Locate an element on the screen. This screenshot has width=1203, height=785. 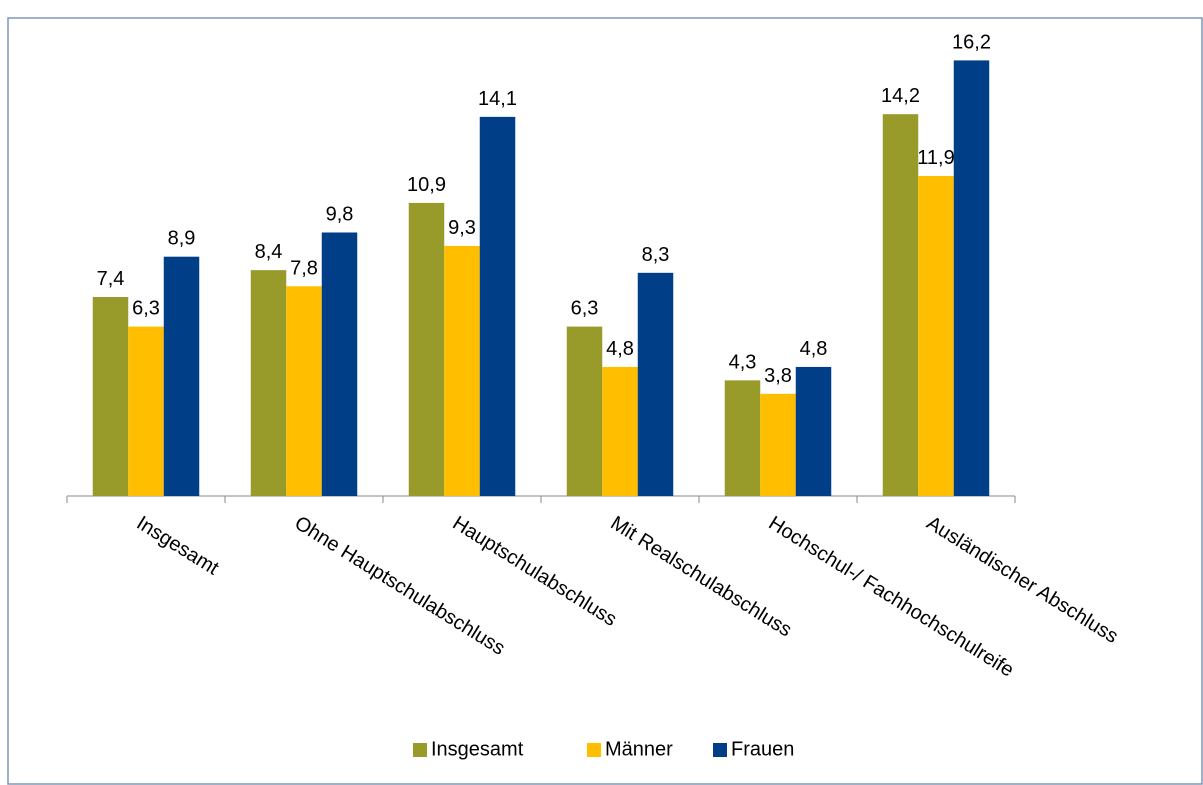
value-label: 7,8 is located at coordinates (304, 268).